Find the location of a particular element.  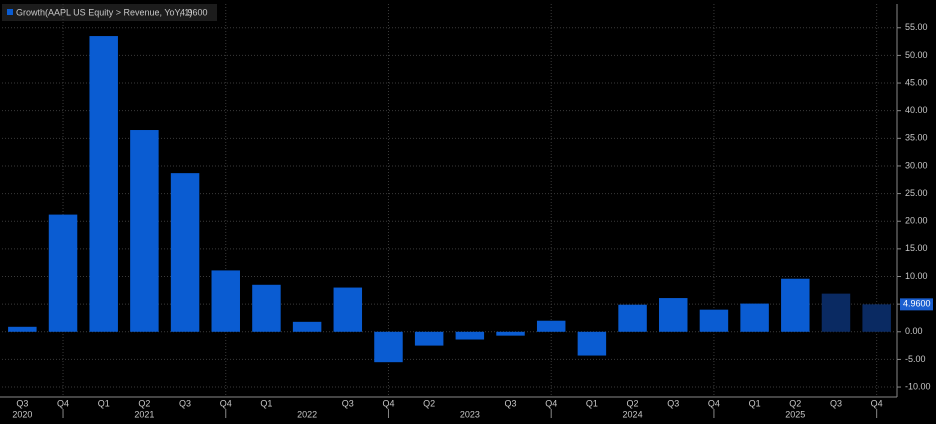

y-tick-label: 55.00 is located at coordinates (916, 27).